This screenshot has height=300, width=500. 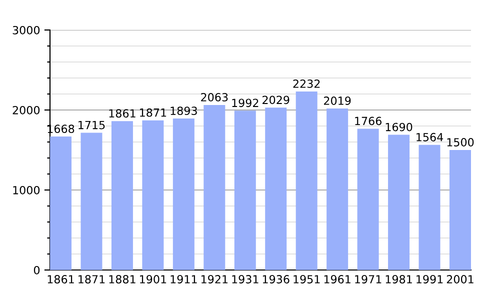 I want to click on x-tick-label: 1901, so click(x=153, y=279).